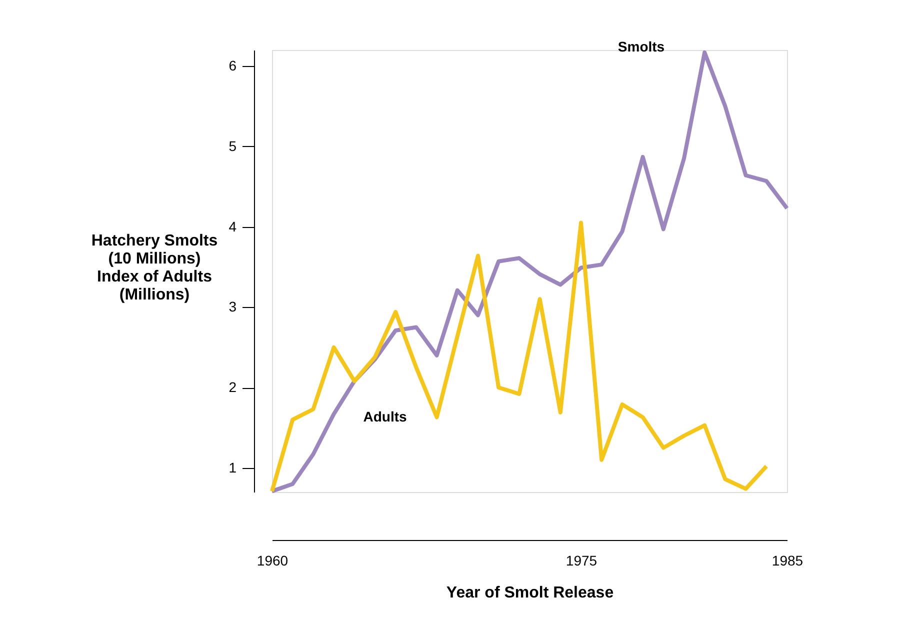 Image resolution: width=899 pixels, height=636 pixels. Describe the element at coordinates (582, 560) in the screenshot. I see `x-tick-label: 1975` at that location.